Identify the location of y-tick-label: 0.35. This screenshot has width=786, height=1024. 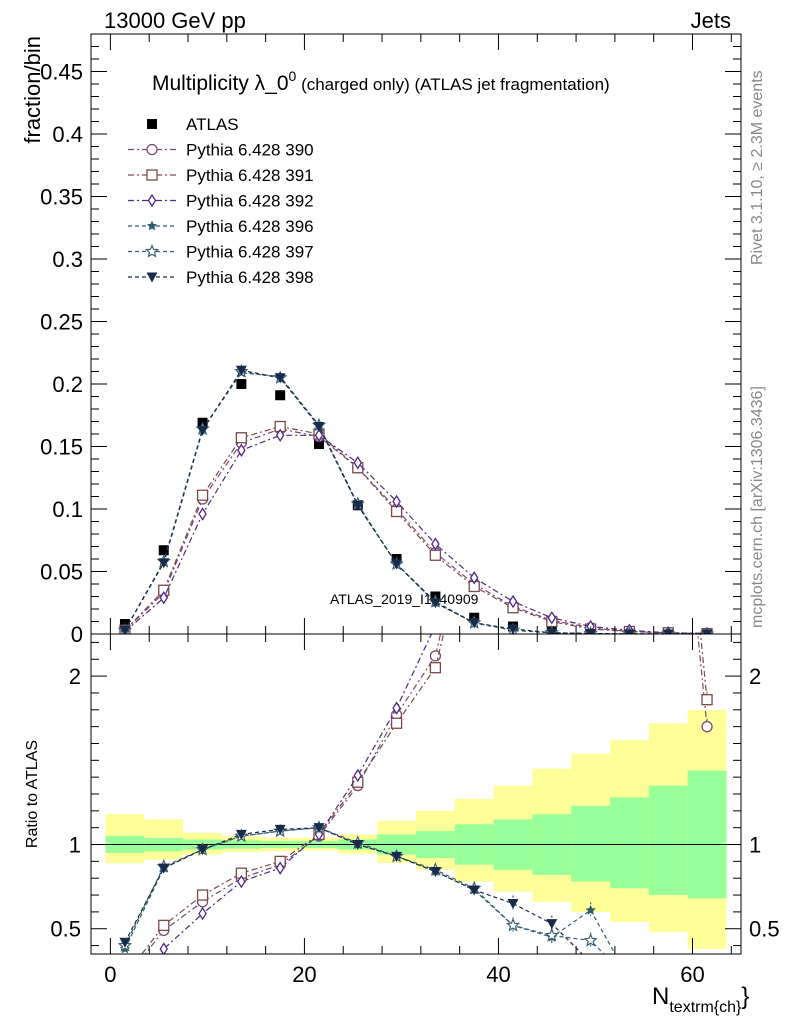
(61, 197).